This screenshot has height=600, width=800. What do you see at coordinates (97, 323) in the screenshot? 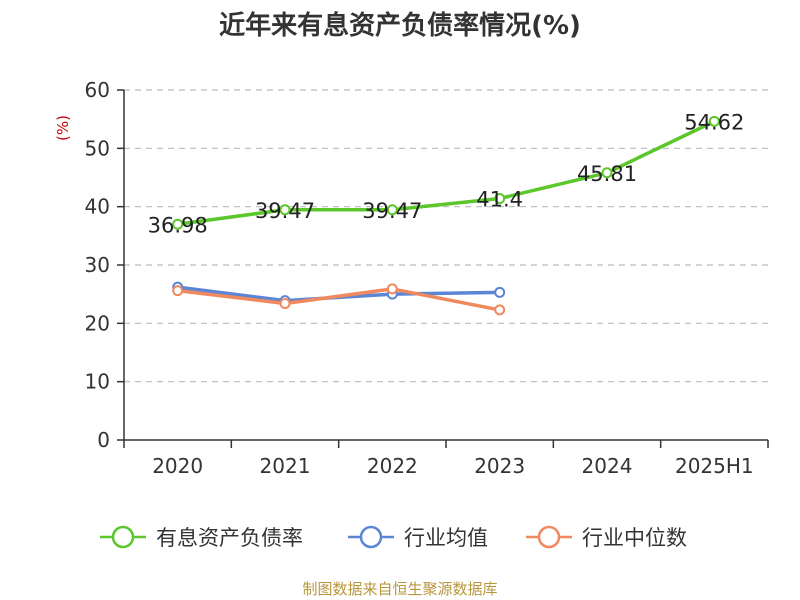
I see `y-tick-label: 20` at bounding box center [97, 323].